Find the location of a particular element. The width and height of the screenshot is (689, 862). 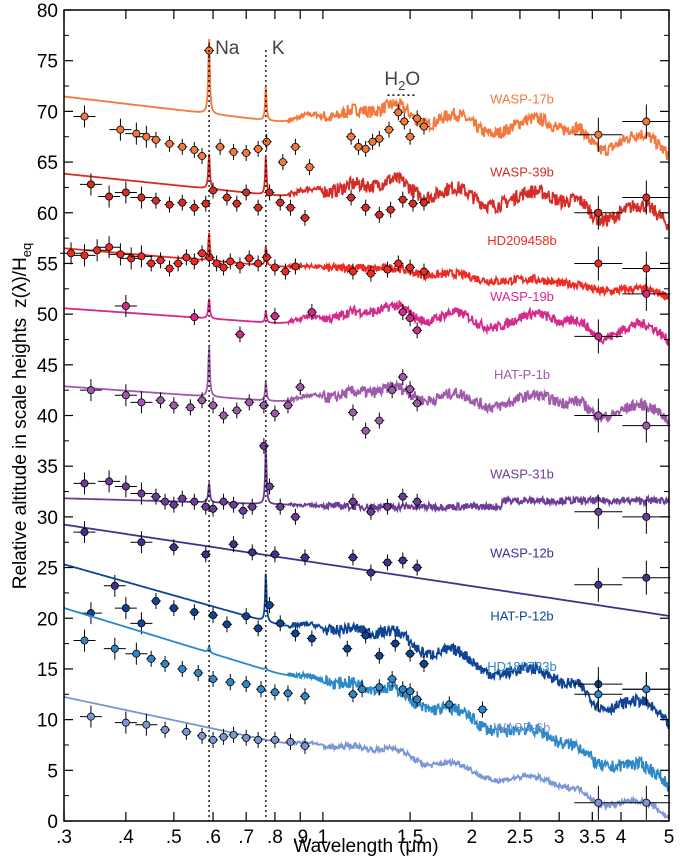

x-tick-label: 4 is located at coordinates (621, 837).